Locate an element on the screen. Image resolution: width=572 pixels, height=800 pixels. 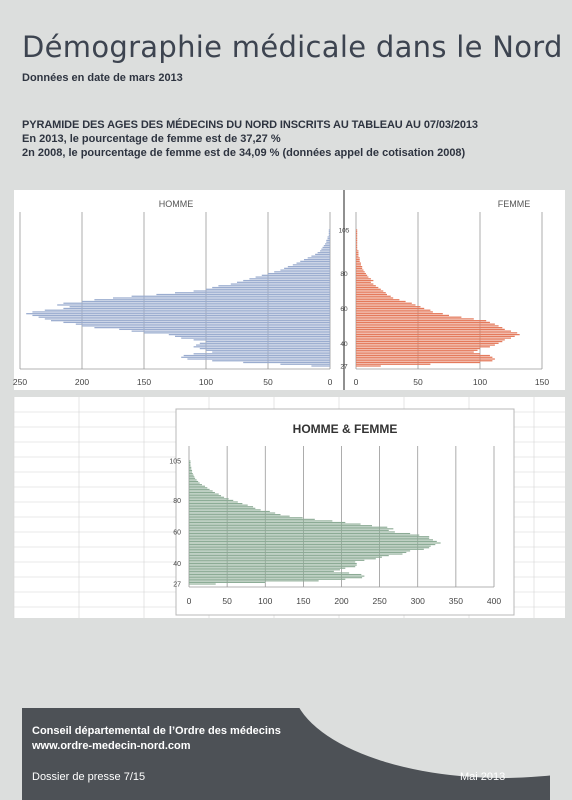
femme-x-tick-label: 50 is located at coordinates (418, 382).